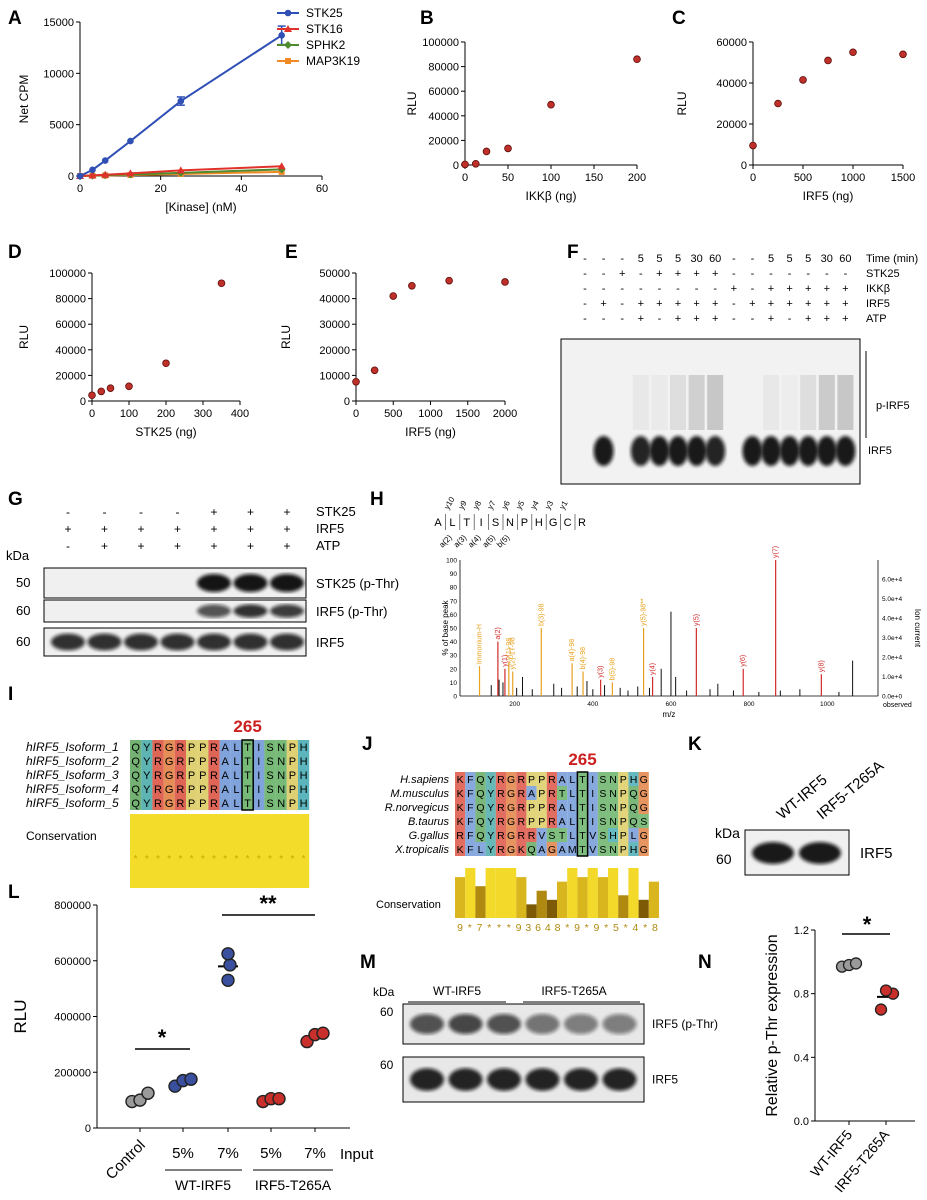 This screenshot has height=1200, width=927. I want to click on legend-marker-map3k19, so click(288, 61).